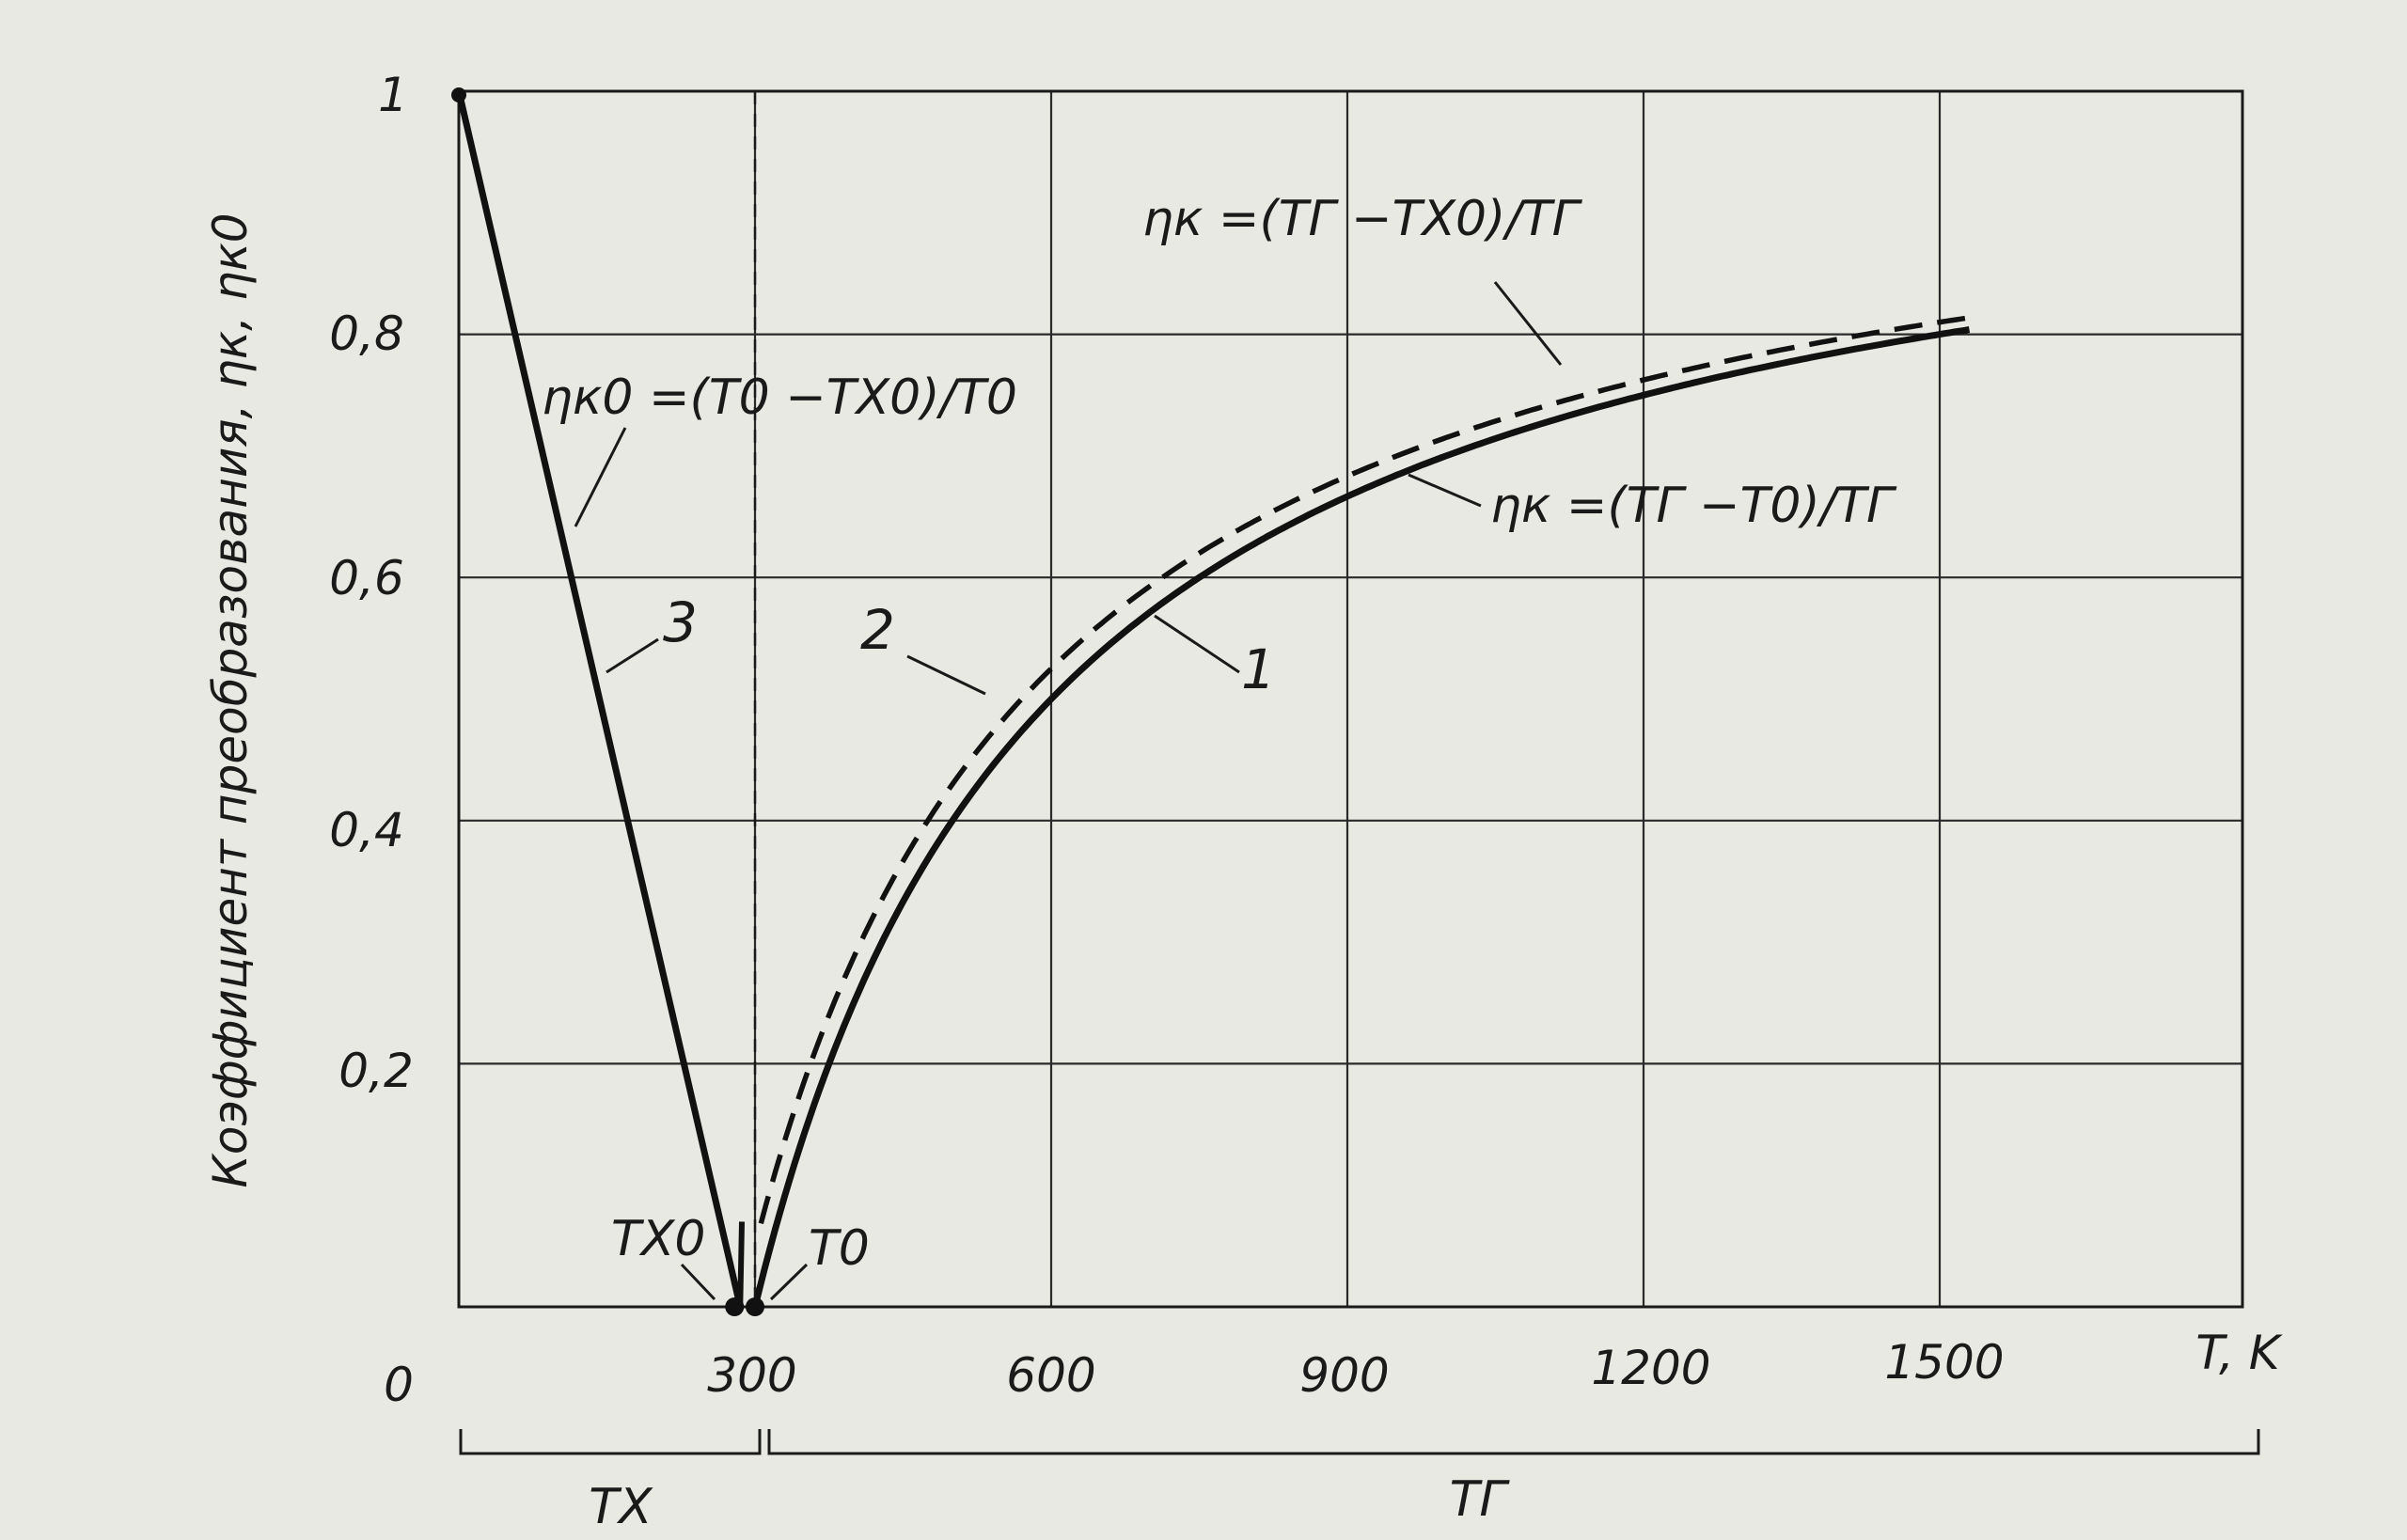  Describe the element at coordinates (600, 477) in the screenshot. I see `leader-curve-3-formula` at that location.